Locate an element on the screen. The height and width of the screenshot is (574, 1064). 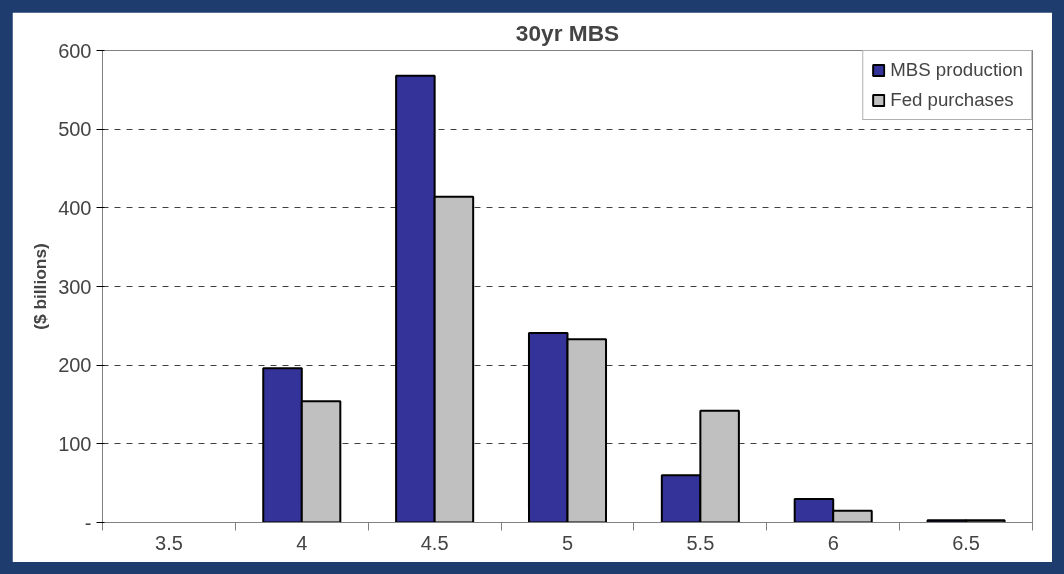
y-tick-label: 100 is located at coordinates (75, 443).